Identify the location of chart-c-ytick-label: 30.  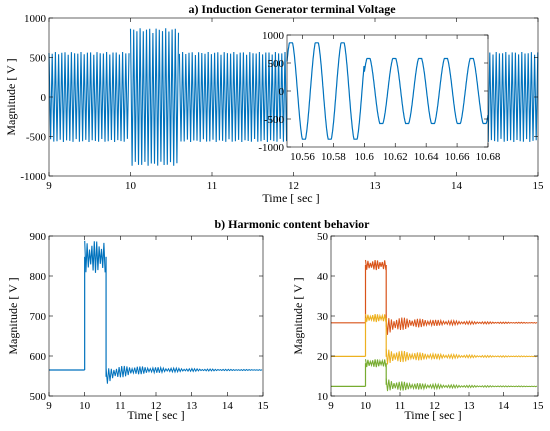
(323, 317).